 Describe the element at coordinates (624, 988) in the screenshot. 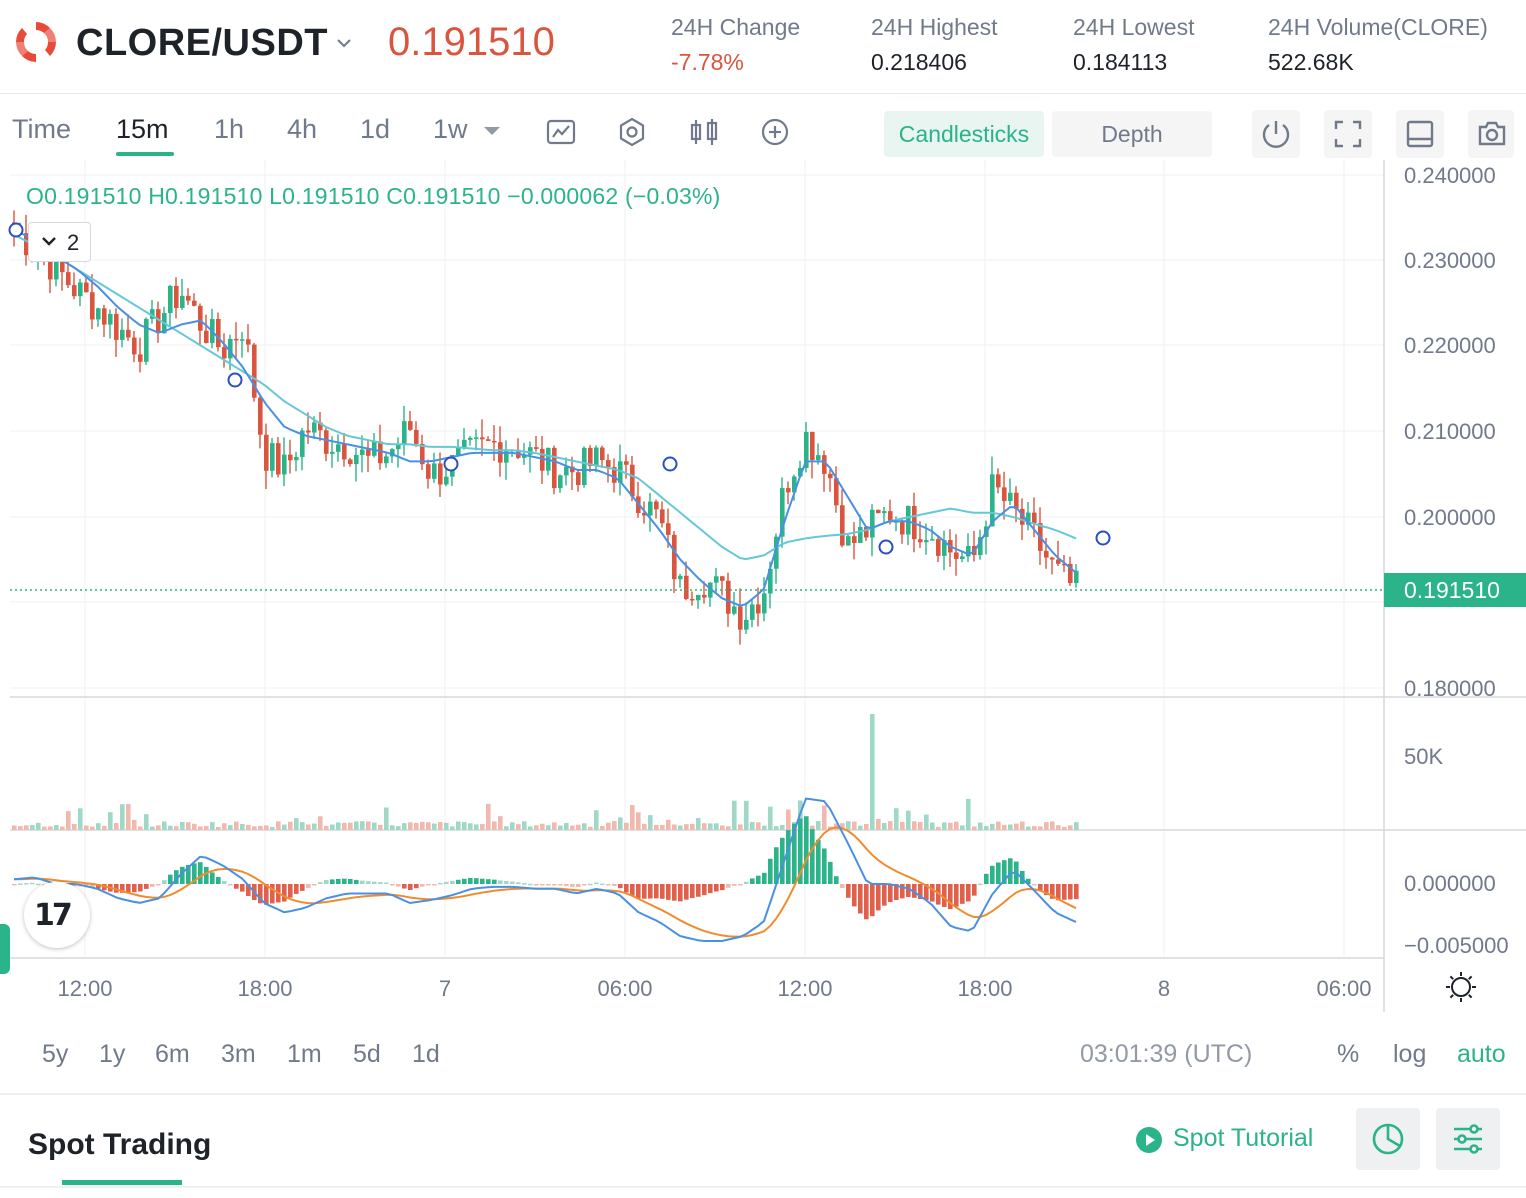

I see `time-tick-label: 06:00` at that location.